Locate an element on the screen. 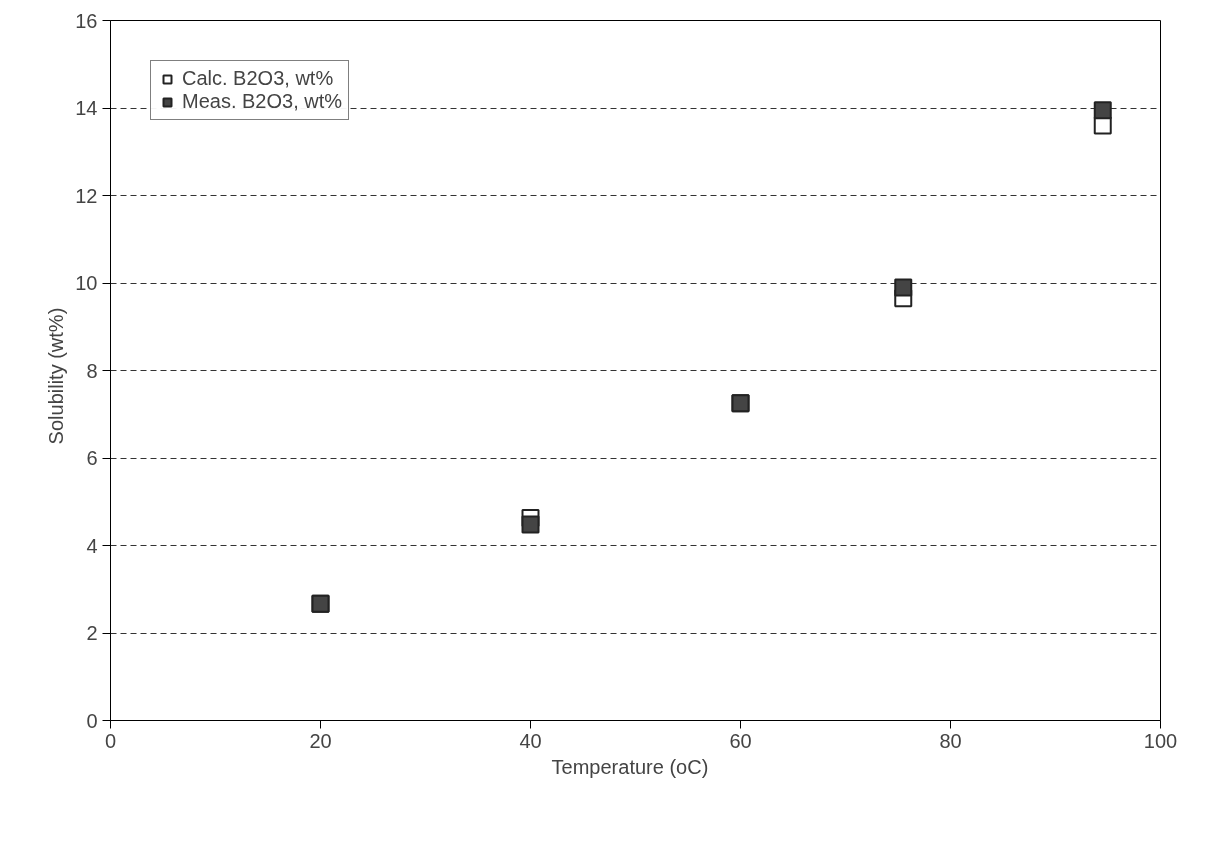  x-axis-title: Temperature (oC) is located at coordinates (630, 766).